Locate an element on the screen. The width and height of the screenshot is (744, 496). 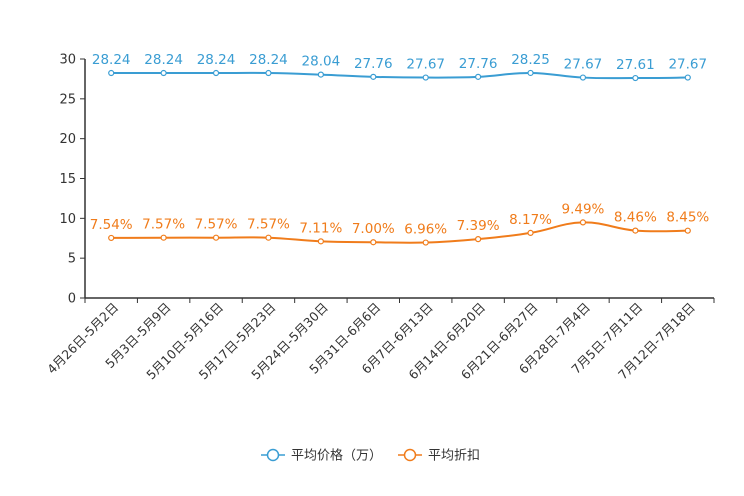
legend: 平均价格（万） 平均折扣 is located at coordinates (370, 456).